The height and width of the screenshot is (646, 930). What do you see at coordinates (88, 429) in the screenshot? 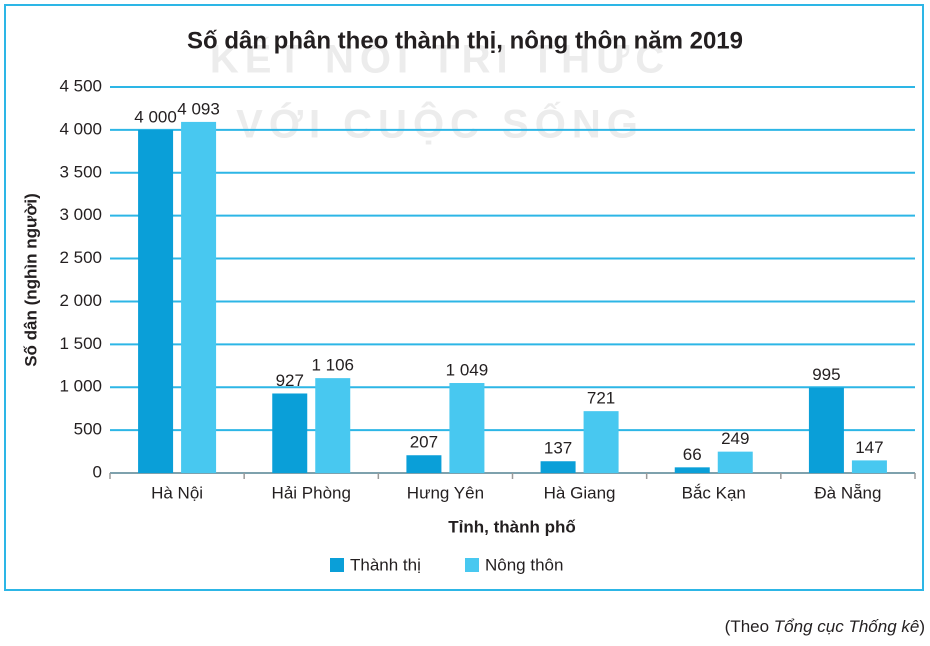
I see `y-tick-label: 500` at bounding box center [88, 429].